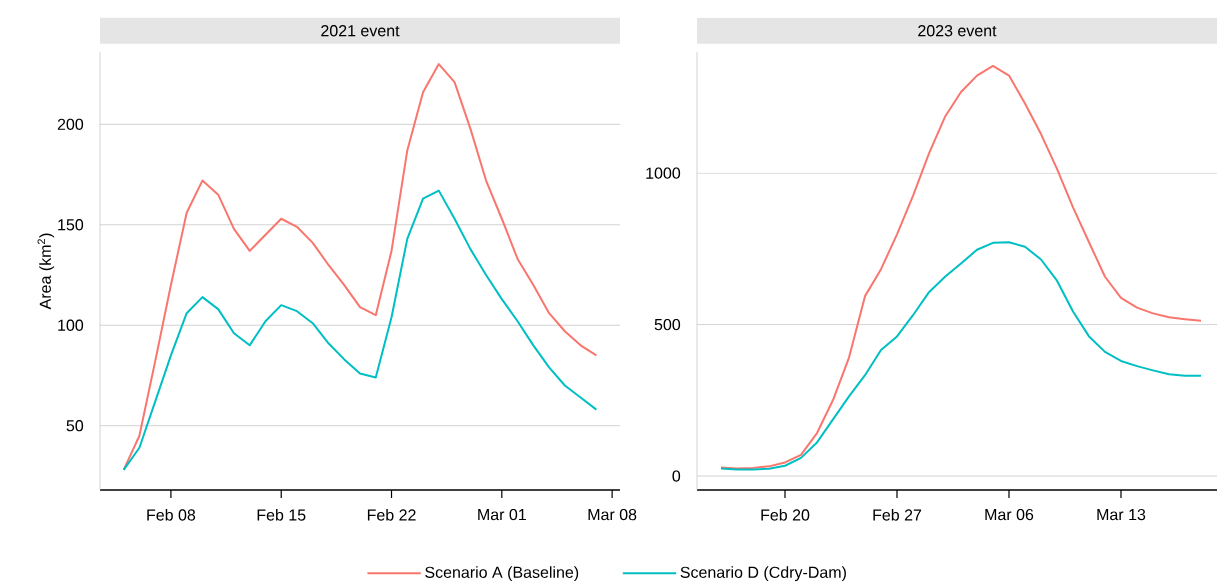 The width and height of the screenshot is (1217, 585). Describe the element at coordinates (391, 514) in the screenshot. I see `x-tick-label: Feb 22` at that location.